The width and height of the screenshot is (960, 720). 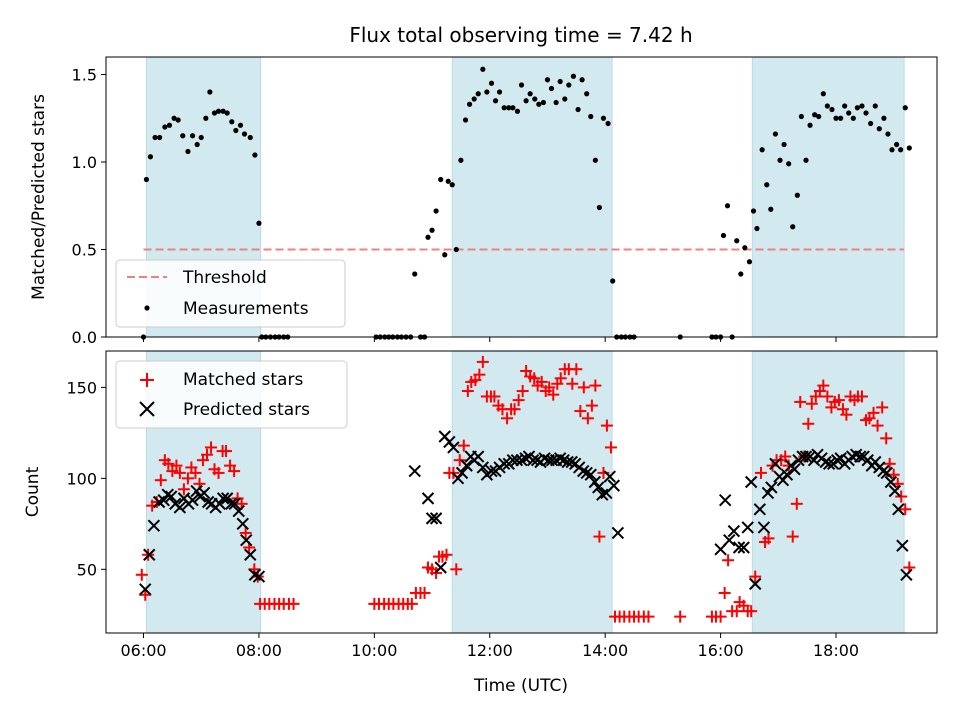 I want to click on measurements-legend-label: Measurements, so click(x=246, y=309).